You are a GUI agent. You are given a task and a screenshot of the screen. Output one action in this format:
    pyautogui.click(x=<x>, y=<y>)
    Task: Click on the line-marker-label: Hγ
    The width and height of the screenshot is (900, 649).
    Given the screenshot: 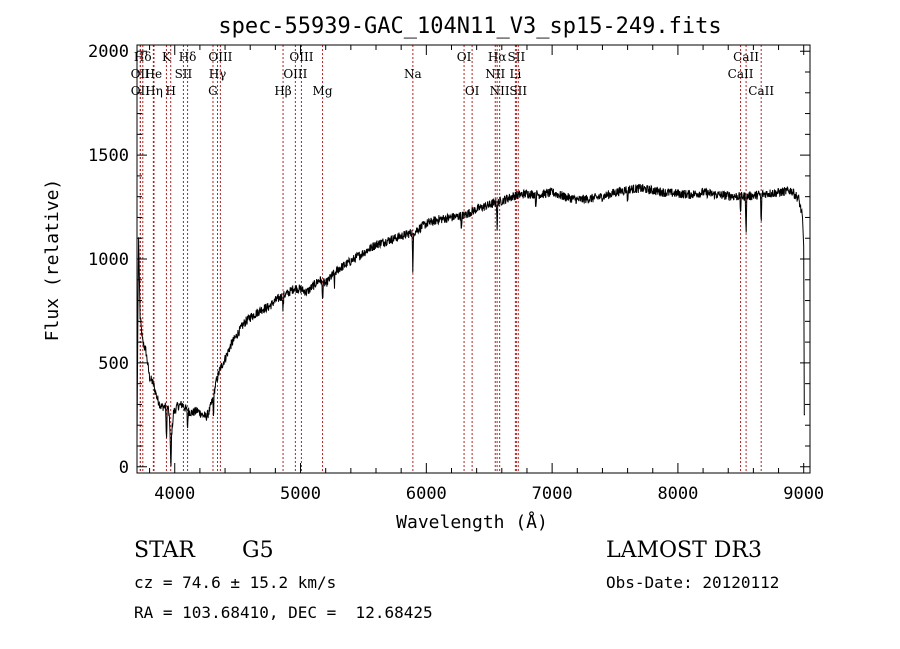 What is the action you would take?
    pyautogui.click(x=218, y=74)
    